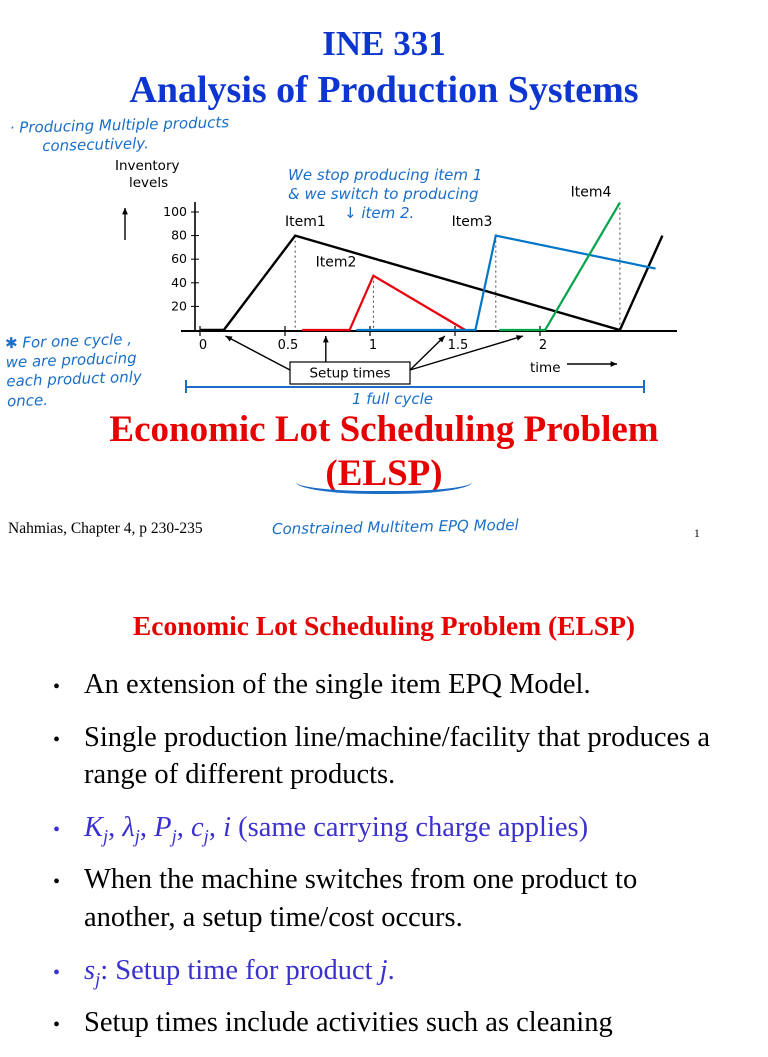  What do you see at coordinates (288, 345) in the screenshot?
I see `svg-text: 0.5` at bounding box center [288, 345].